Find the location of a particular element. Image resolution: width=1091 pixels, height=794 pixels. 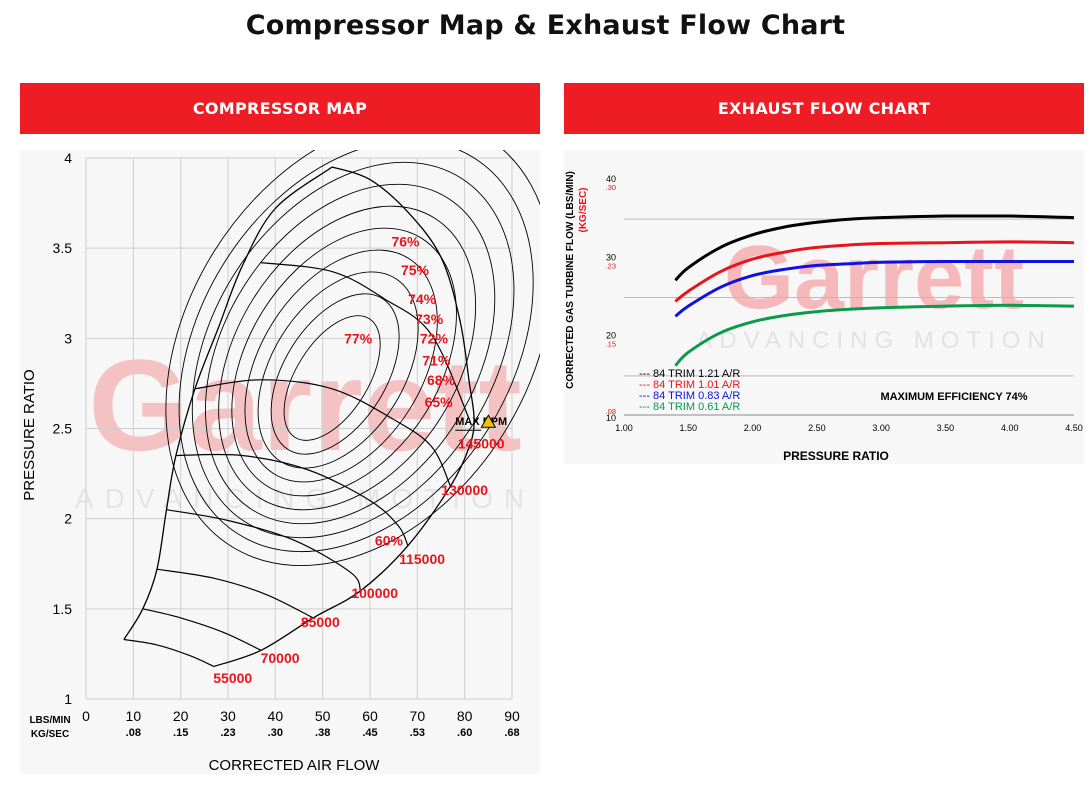

x-axis-title: CORRECTED AIR FLOW is located at coordinates (295, 765).